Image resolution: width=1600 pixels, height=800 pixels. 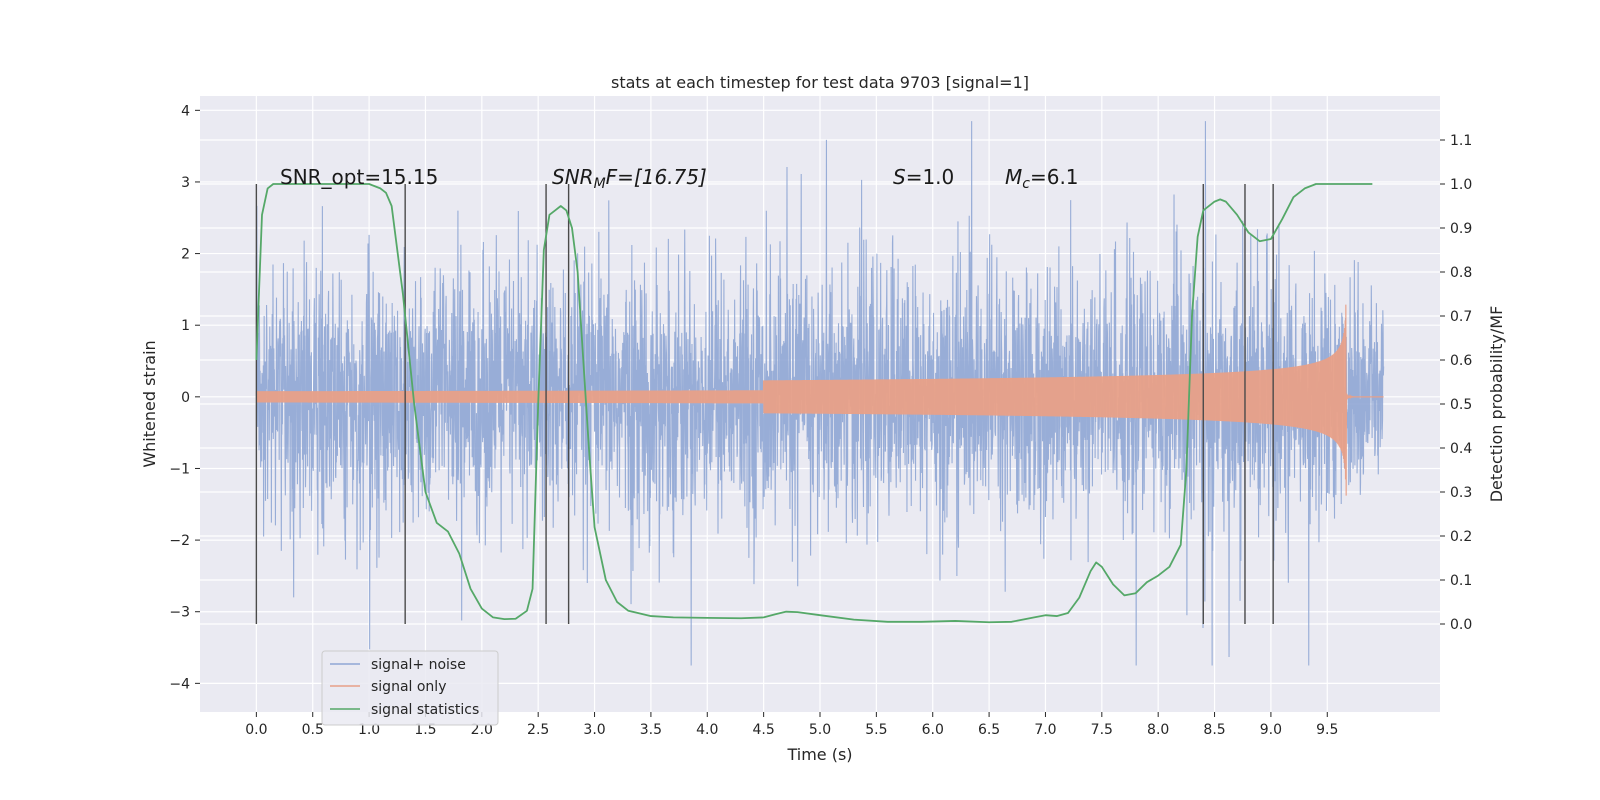 I want to click on y-right-tick-label-7: 0.4, so click(x=1461, y=449).